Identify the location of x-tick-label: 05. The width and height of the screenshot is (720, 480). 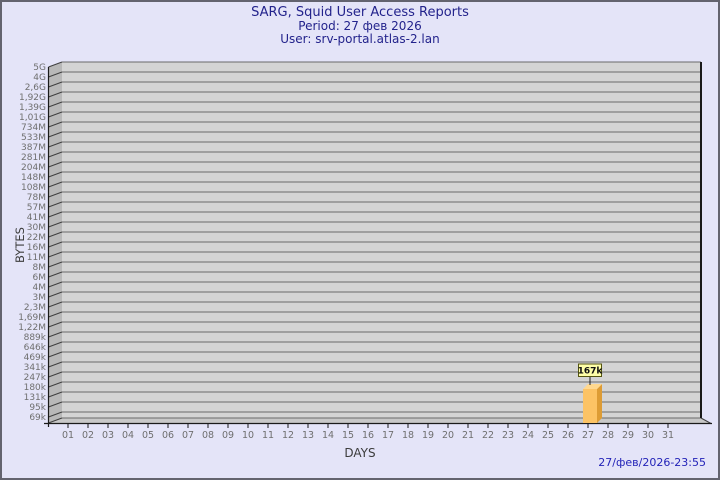
(148, 435).